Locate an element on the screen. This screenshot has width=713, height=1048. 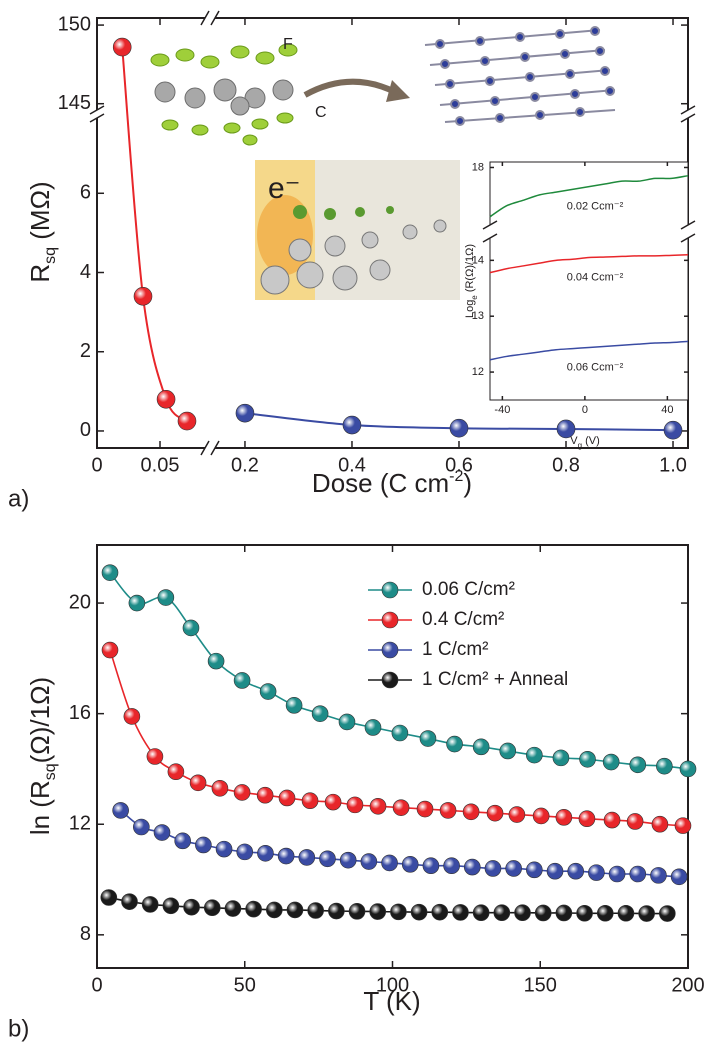
graphene-illustration is located at coordinates (520, 76).